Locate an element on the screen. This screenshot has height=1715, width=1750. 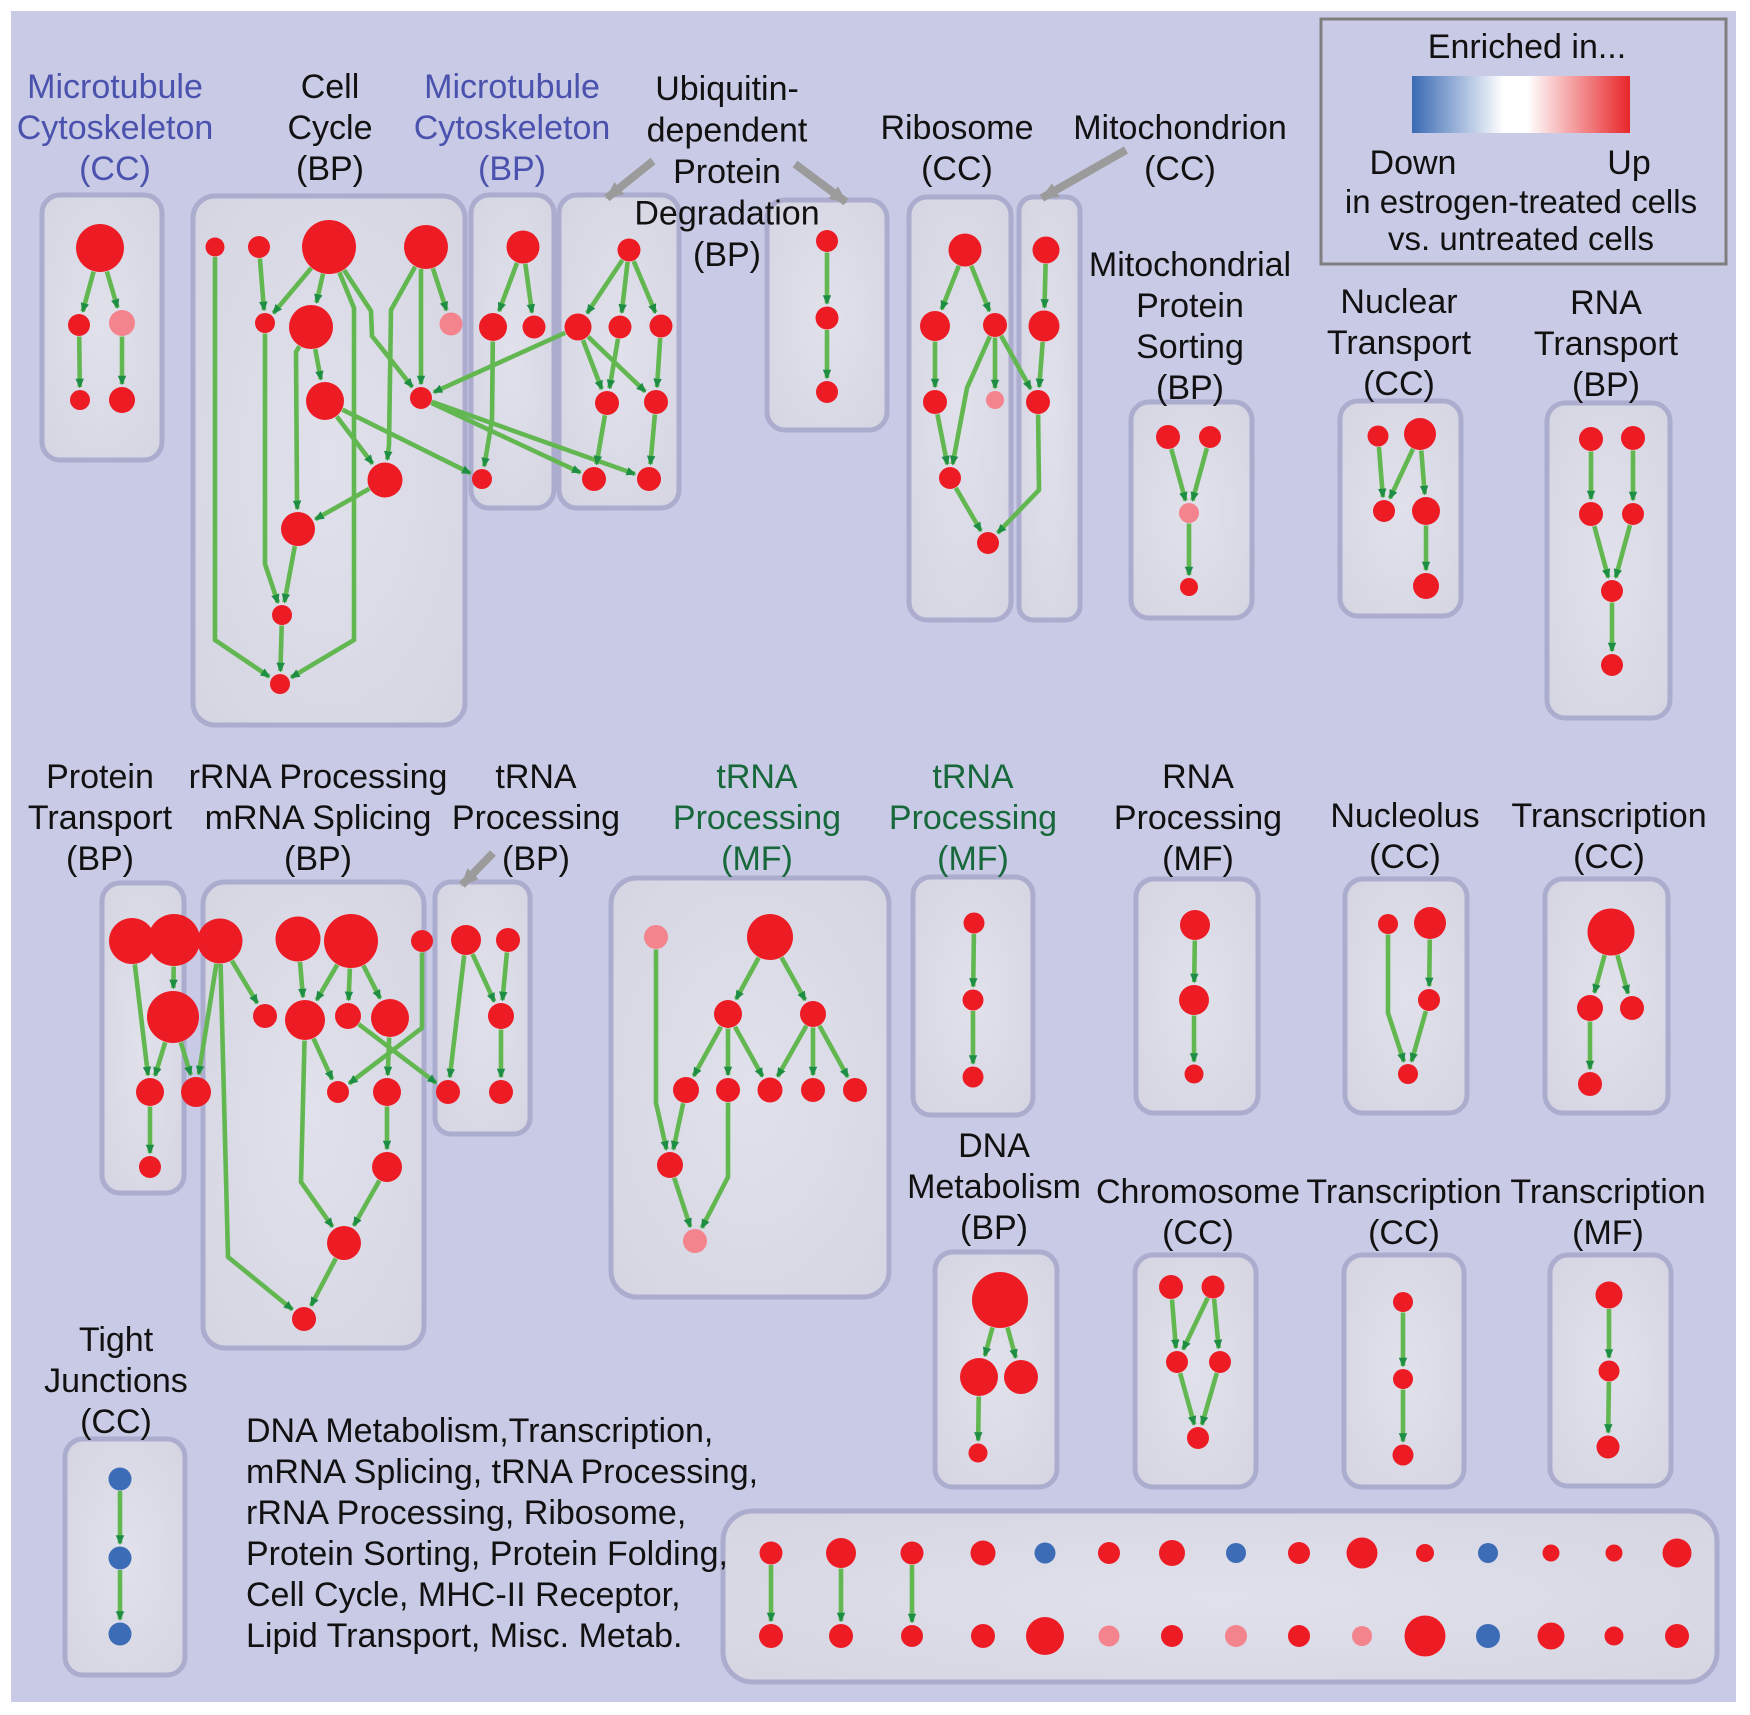
svg-text: Up is located at coordinates (1628, 163).